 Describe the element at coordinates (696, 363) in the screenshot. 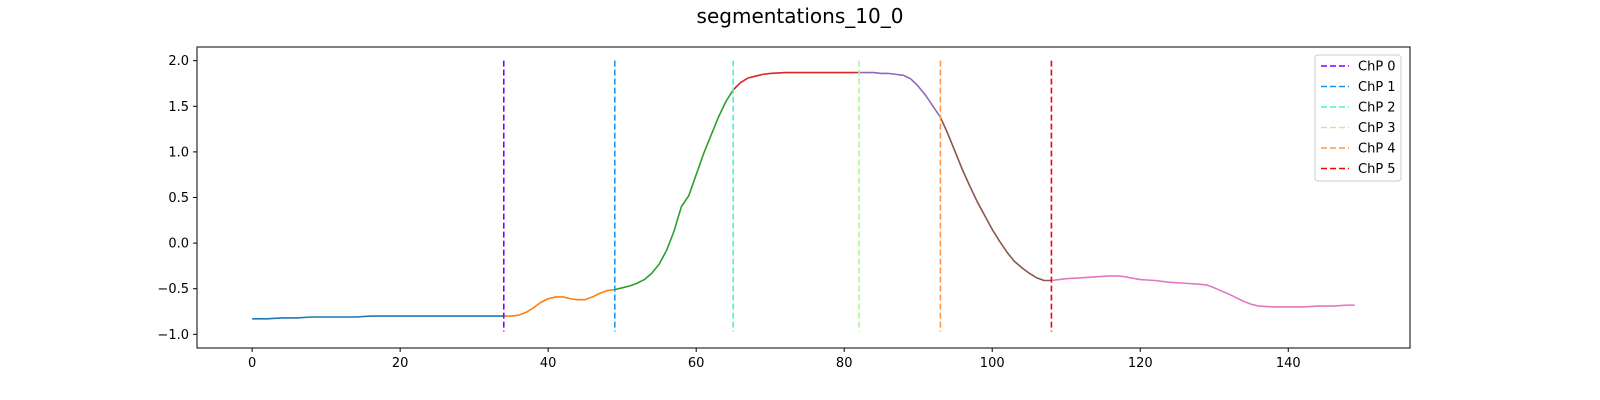

I see `x-tick-label-3: 60` at that location.